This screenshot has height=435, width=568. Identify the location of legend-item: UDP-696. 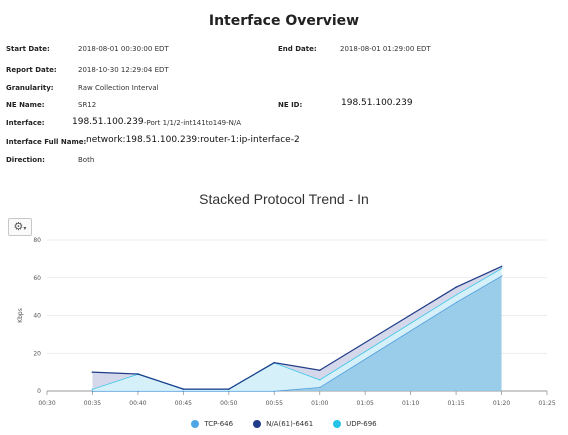
(355, 424).